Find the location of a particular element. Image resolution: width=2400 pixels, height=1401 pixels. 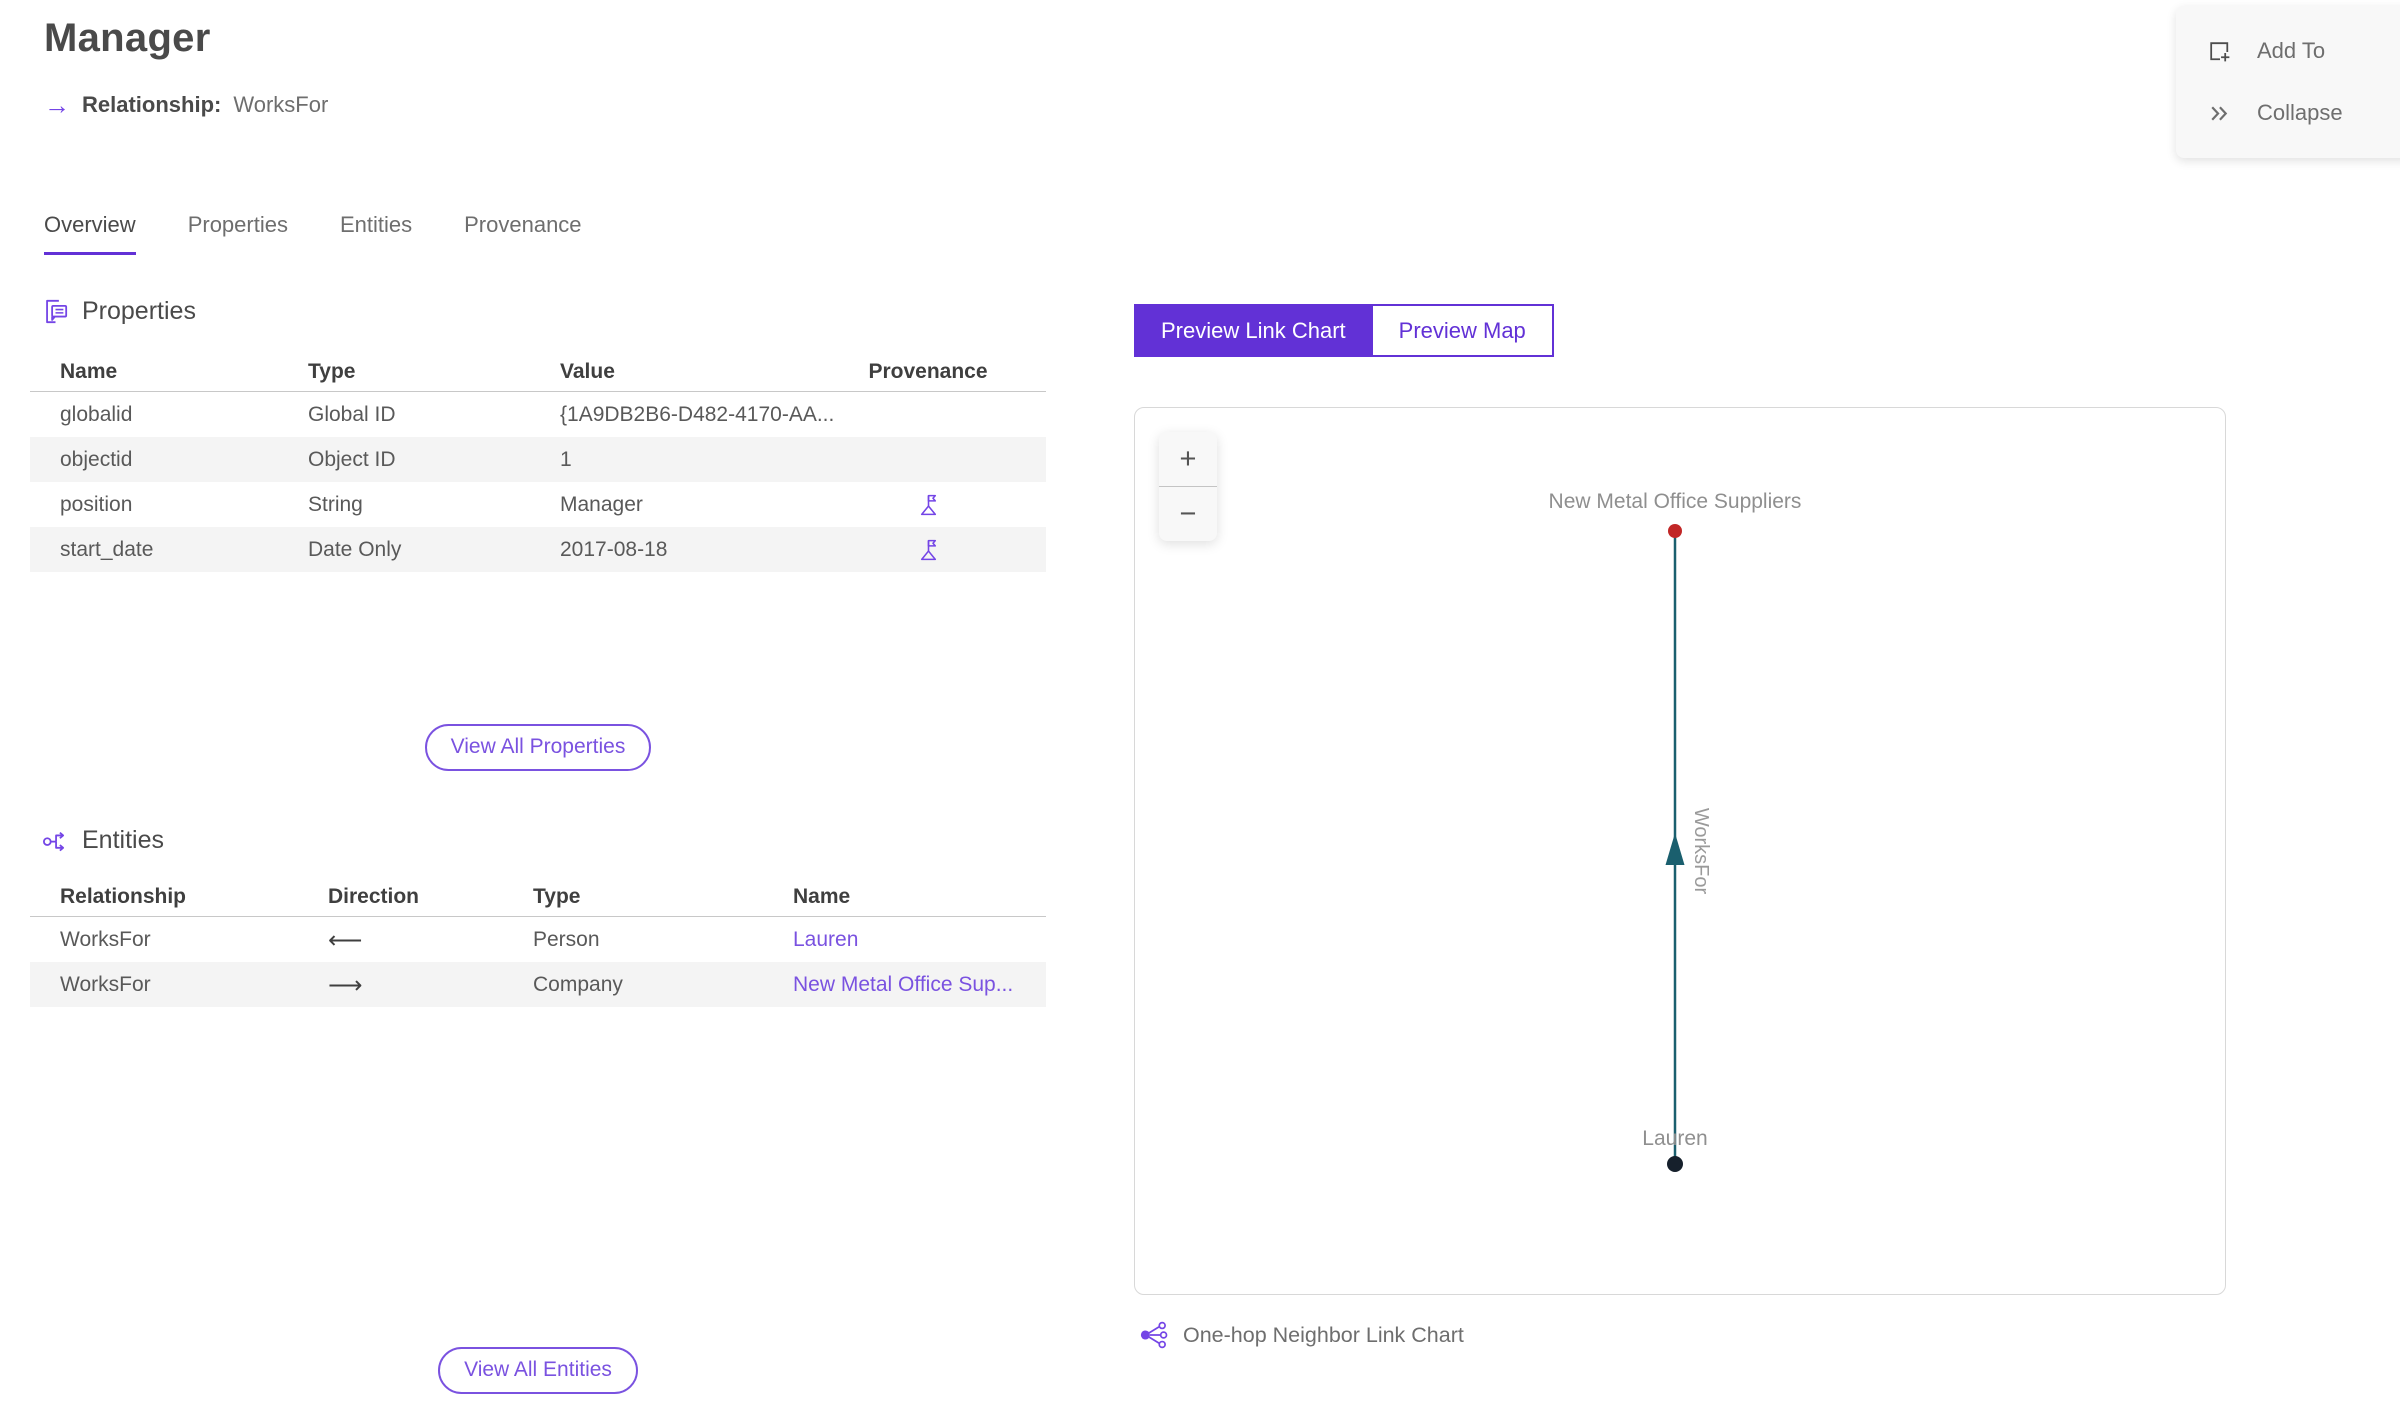

table-row: start_date Date Only 2017-08-18 is located at coordinates (538, 549).